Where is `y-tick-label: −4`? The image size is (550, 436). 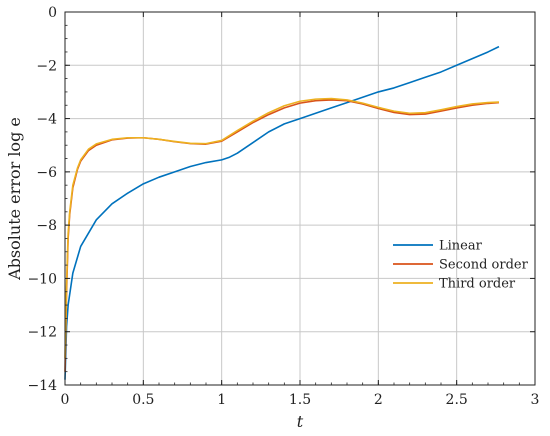
y-tick-label: −4 is located at coordinates (46, 120).